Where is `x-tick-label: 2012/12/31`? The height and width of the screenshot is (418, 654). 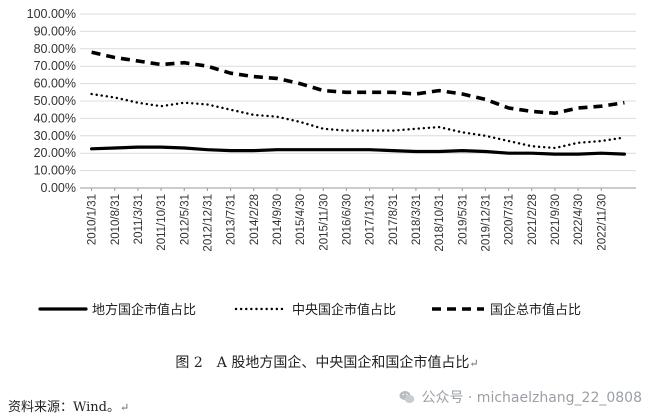
x-tick-label: 2012/12/31 is located at coordinates (208, 223).